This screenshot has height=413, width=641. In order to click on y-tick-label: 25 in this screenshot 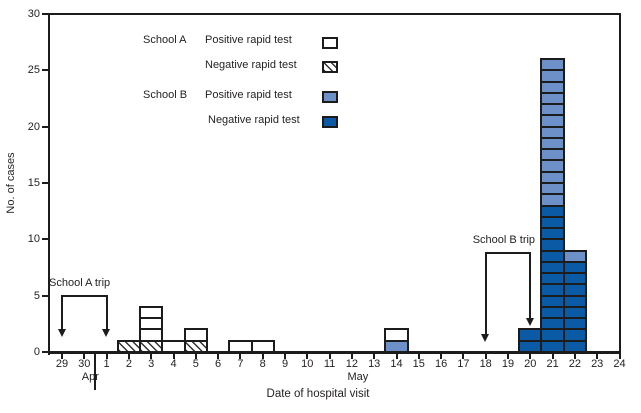, I will do `click(33, 70)`.